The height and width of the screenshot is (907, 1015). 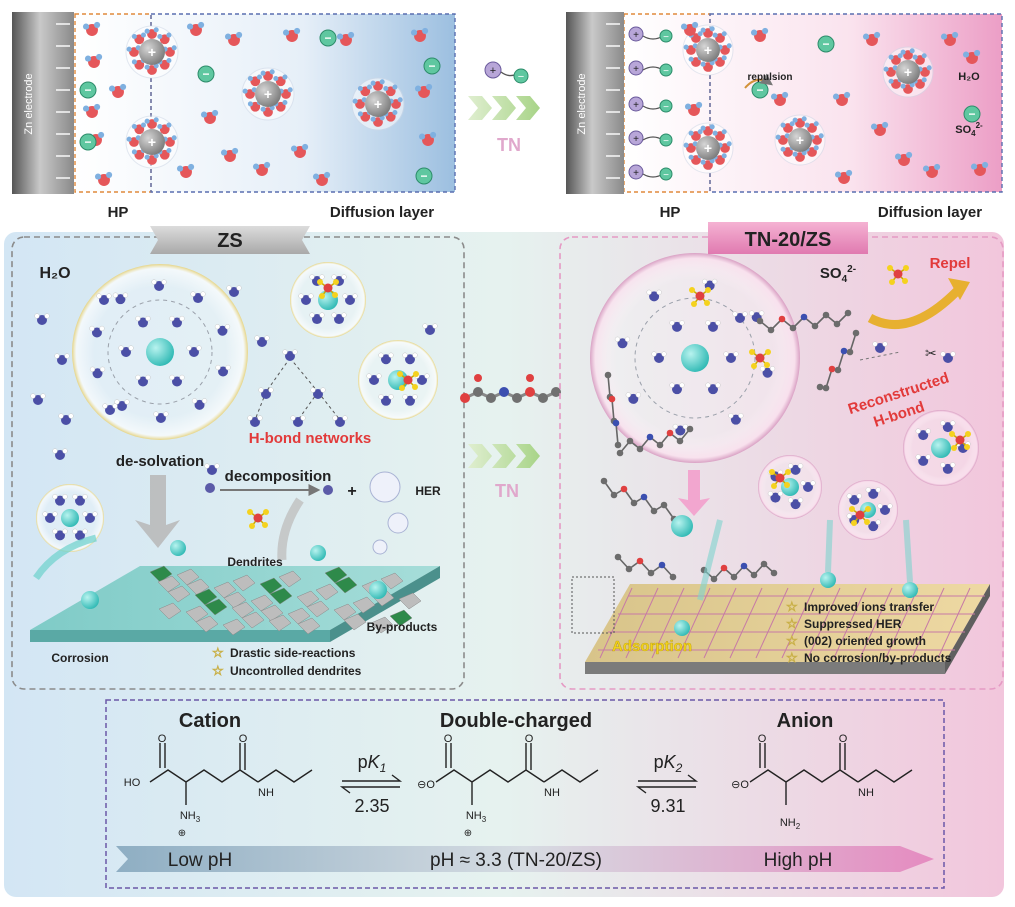 What do you see at coordinates (408, 380) in the screenshot?
I see `sulfur-atom` at bounding box center [408, 380].